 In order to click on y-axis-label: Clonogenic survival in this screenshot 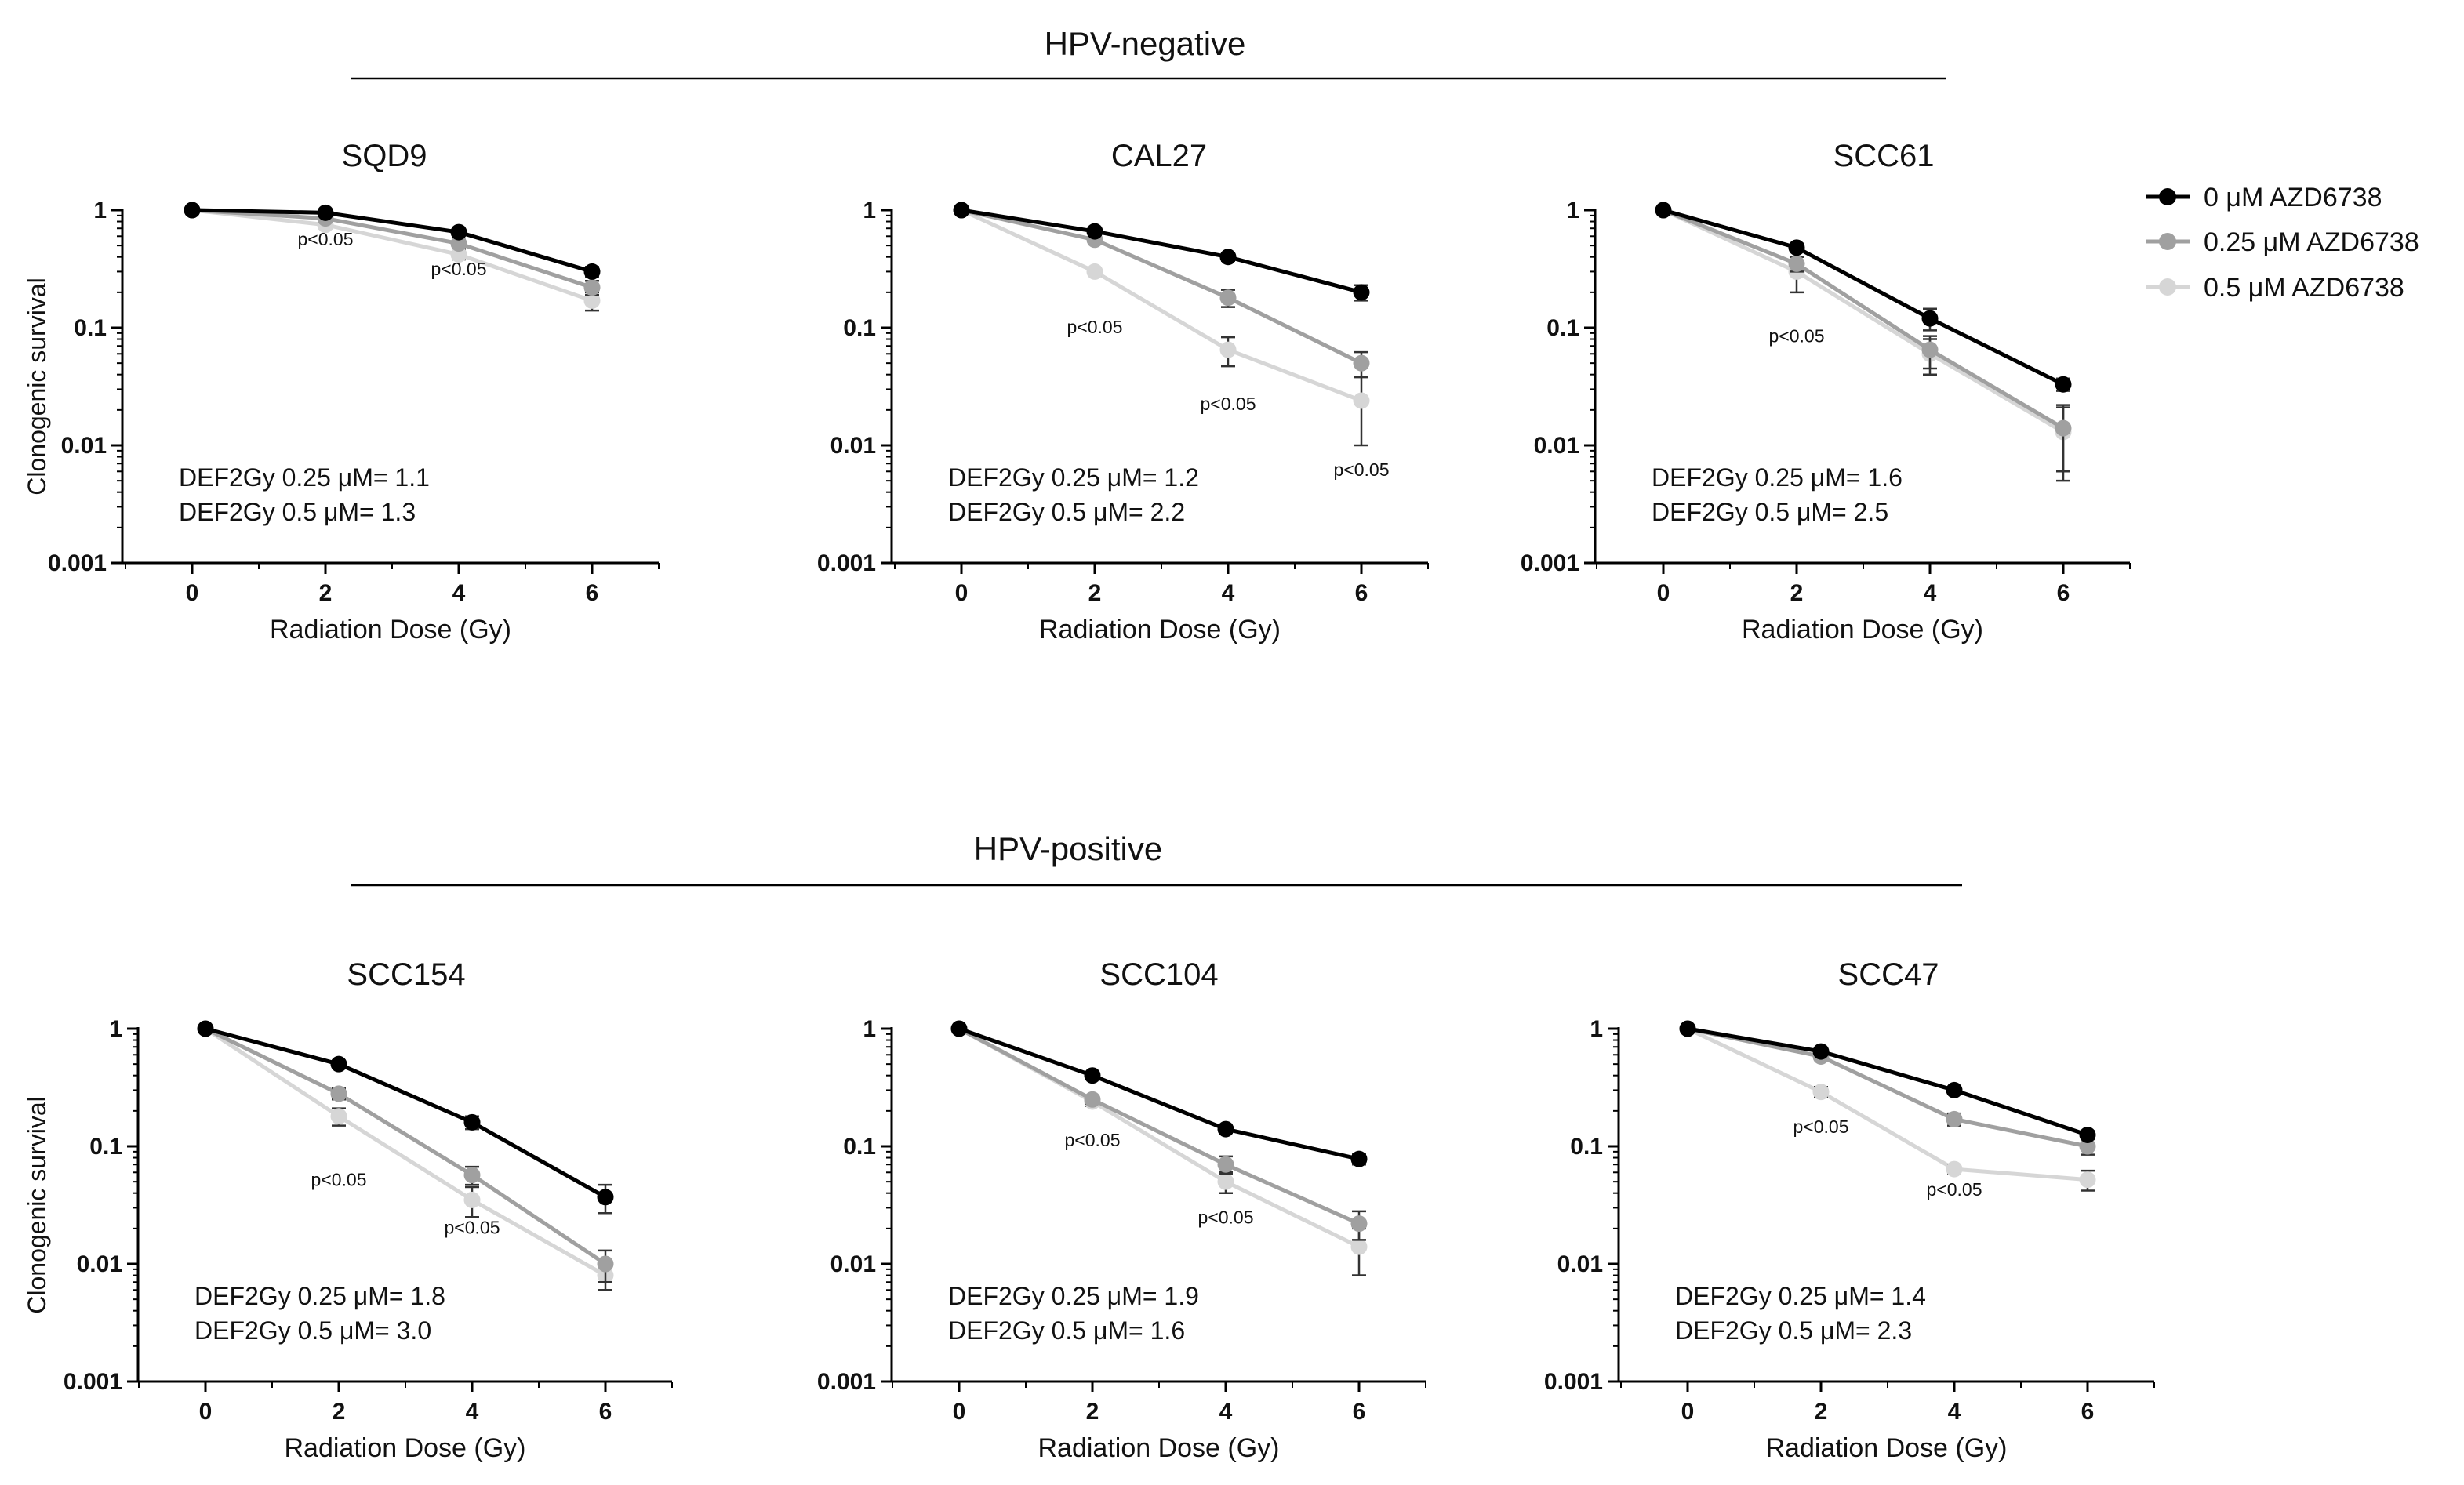, I will do `click(37, 386)`.